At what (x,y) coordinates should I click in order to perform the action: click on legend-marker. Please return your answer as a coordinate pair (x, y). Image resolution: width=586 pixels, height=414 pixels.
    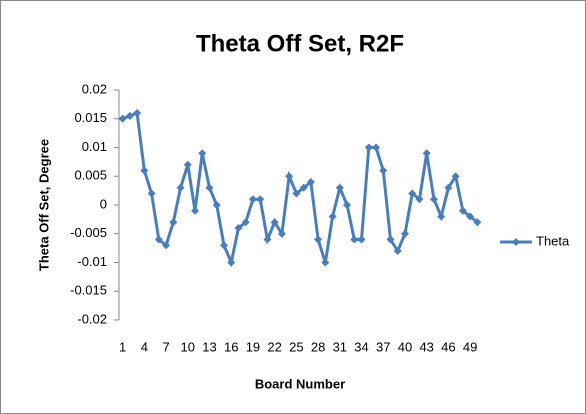
    Looking at the image, I should click on (516, 242).